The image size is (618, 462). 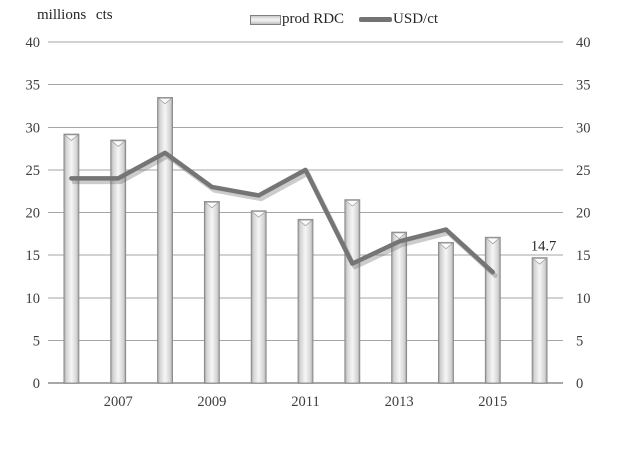 What do you see at coordinates (75, 15) in the screenshot?
I see `axis-units-label: millions cts` at bounding box center [75, 15].